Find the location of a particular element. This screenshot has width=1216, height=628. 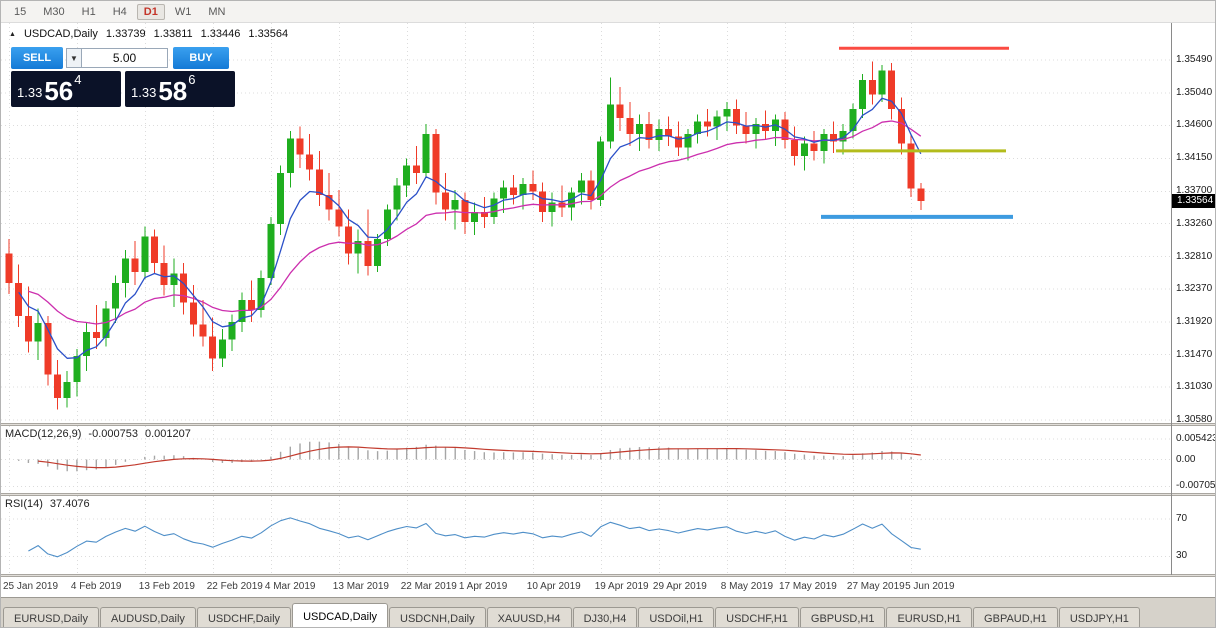

macd-signal-line is located at coordinates (479, 457).